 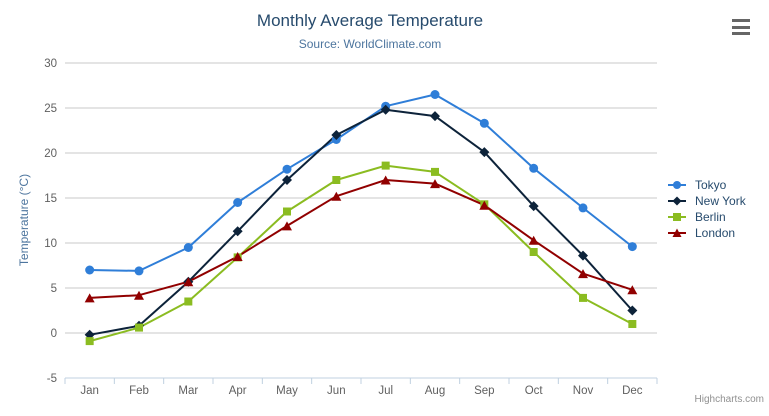 I want to click on legend-item-label: London, so click(x=715, y=233).